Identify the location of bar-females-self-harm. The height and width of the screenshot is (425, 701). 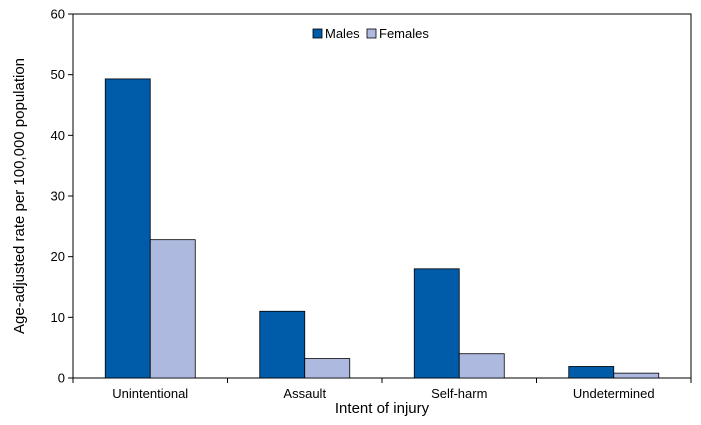
(481, 366).